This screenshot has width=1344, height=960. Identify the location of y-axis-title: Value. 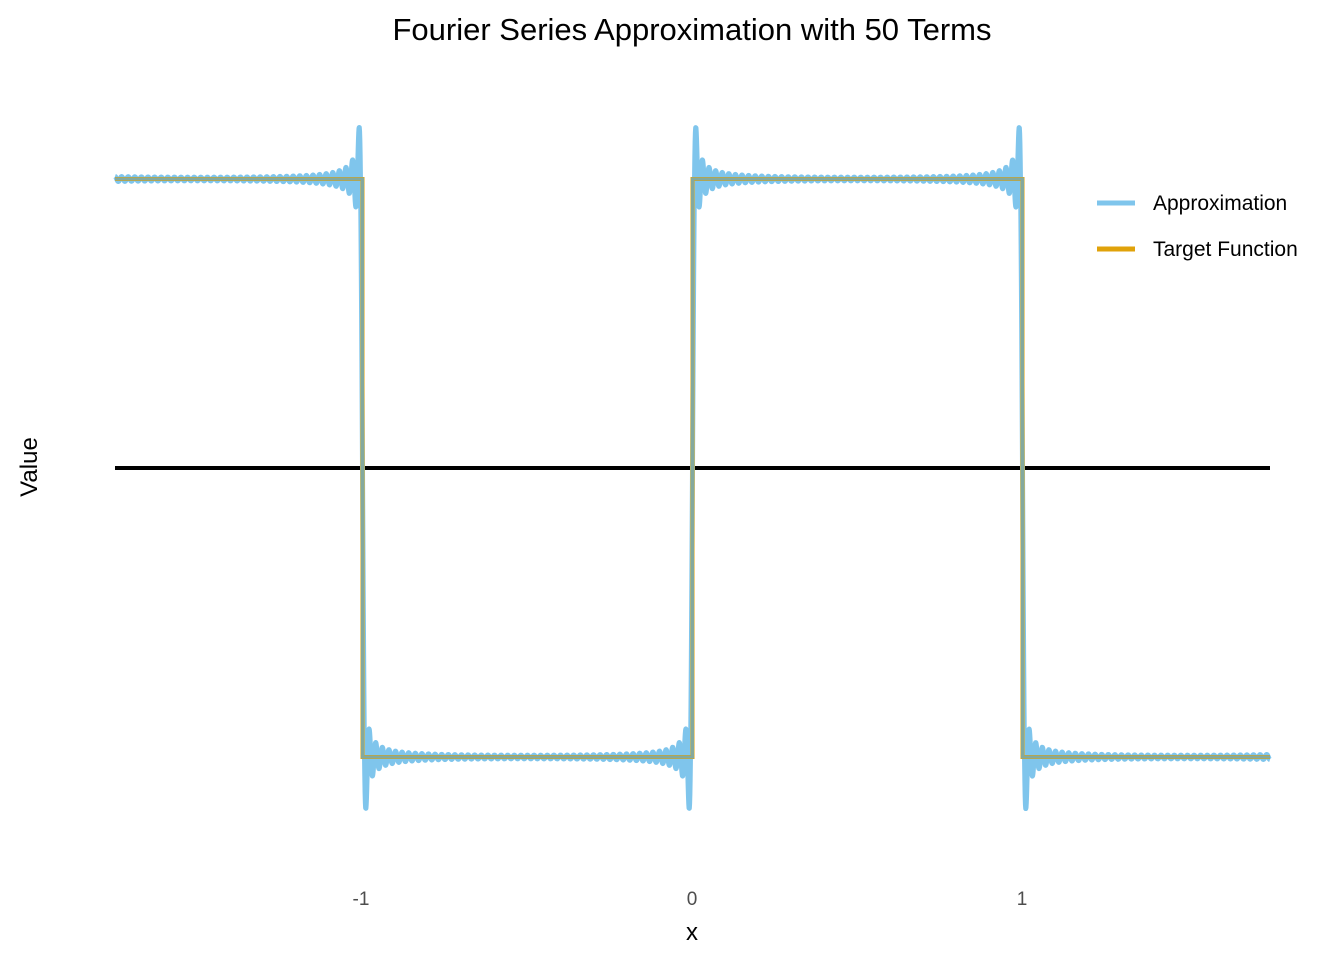
(29, 467).